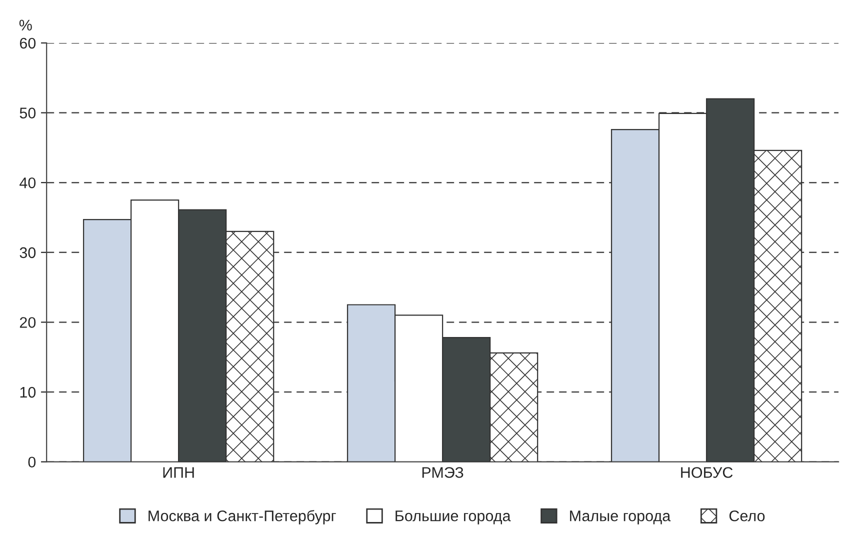 The image size is (847, 537). Describe the element at coordinates (32, 462) in the screenshot. I see `y-tick-label: 0` at that location.